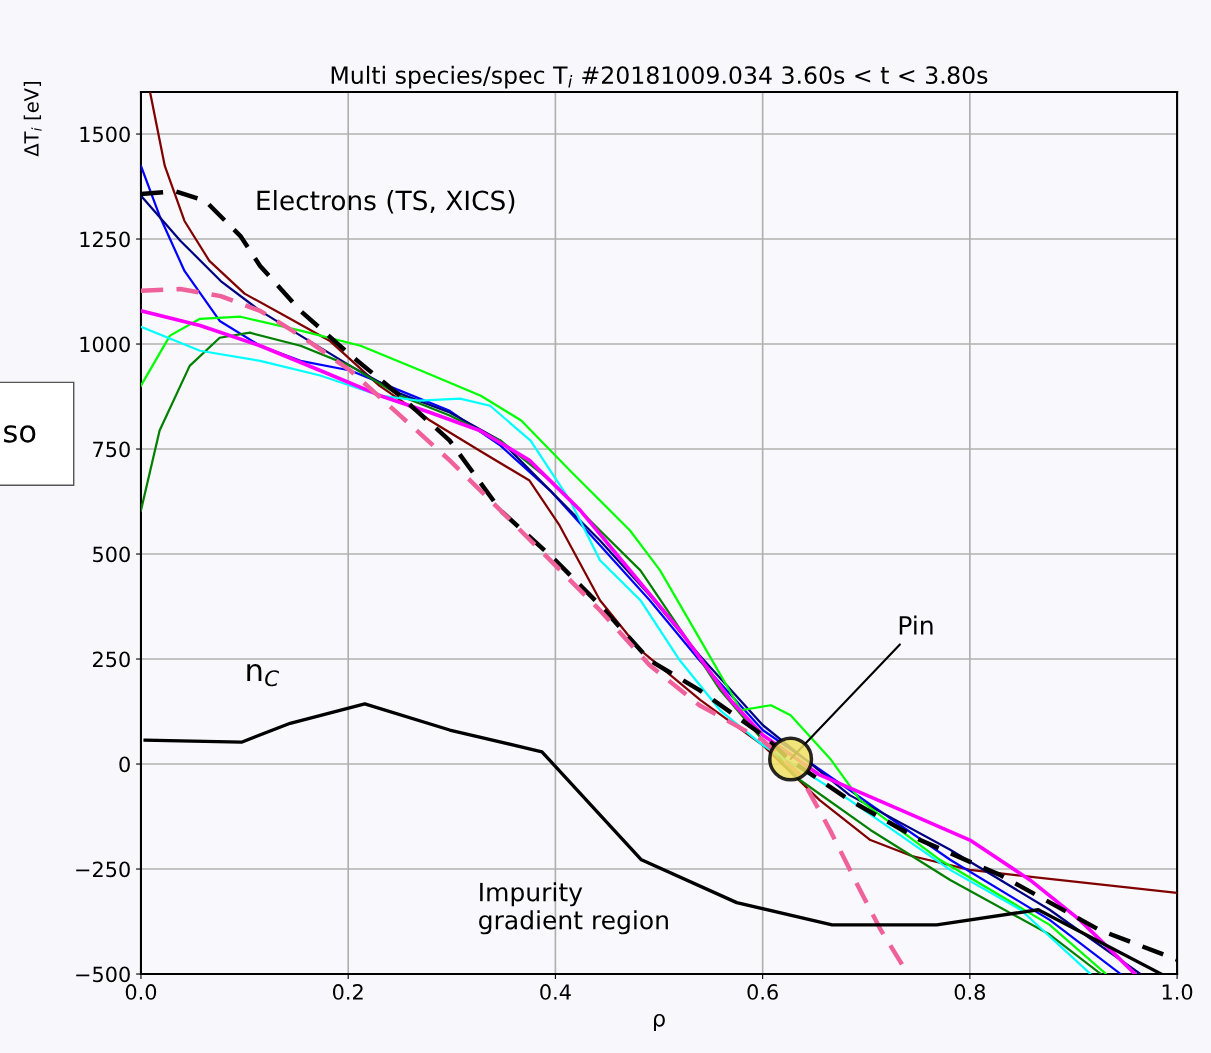 The height and width of the screenshot is (1053, 1211). Describe the element at coordinates (111, 554) in the screenshot. I see `y-tick-label: 500` at that location.